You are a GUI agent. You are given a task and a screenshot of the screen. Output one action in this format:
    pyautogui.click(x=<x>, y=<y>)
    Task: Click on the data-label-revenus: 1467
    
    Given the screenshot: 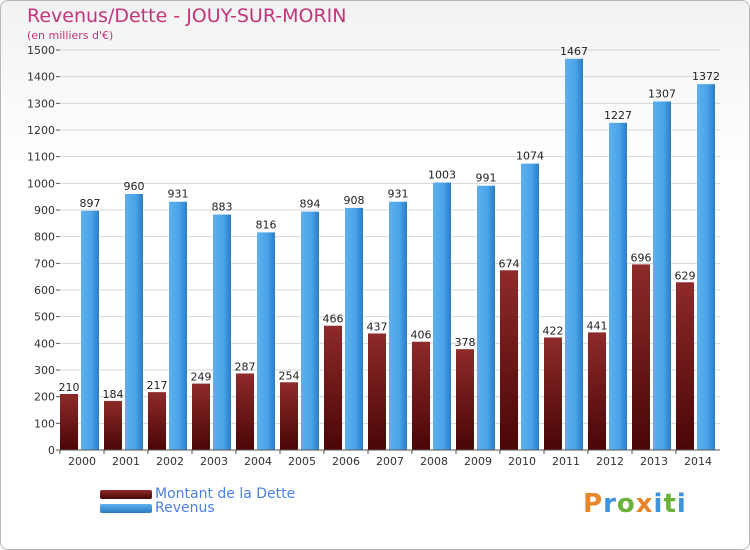 What is the action you would take?
    pyautogui.click(x=574, y=51)
    